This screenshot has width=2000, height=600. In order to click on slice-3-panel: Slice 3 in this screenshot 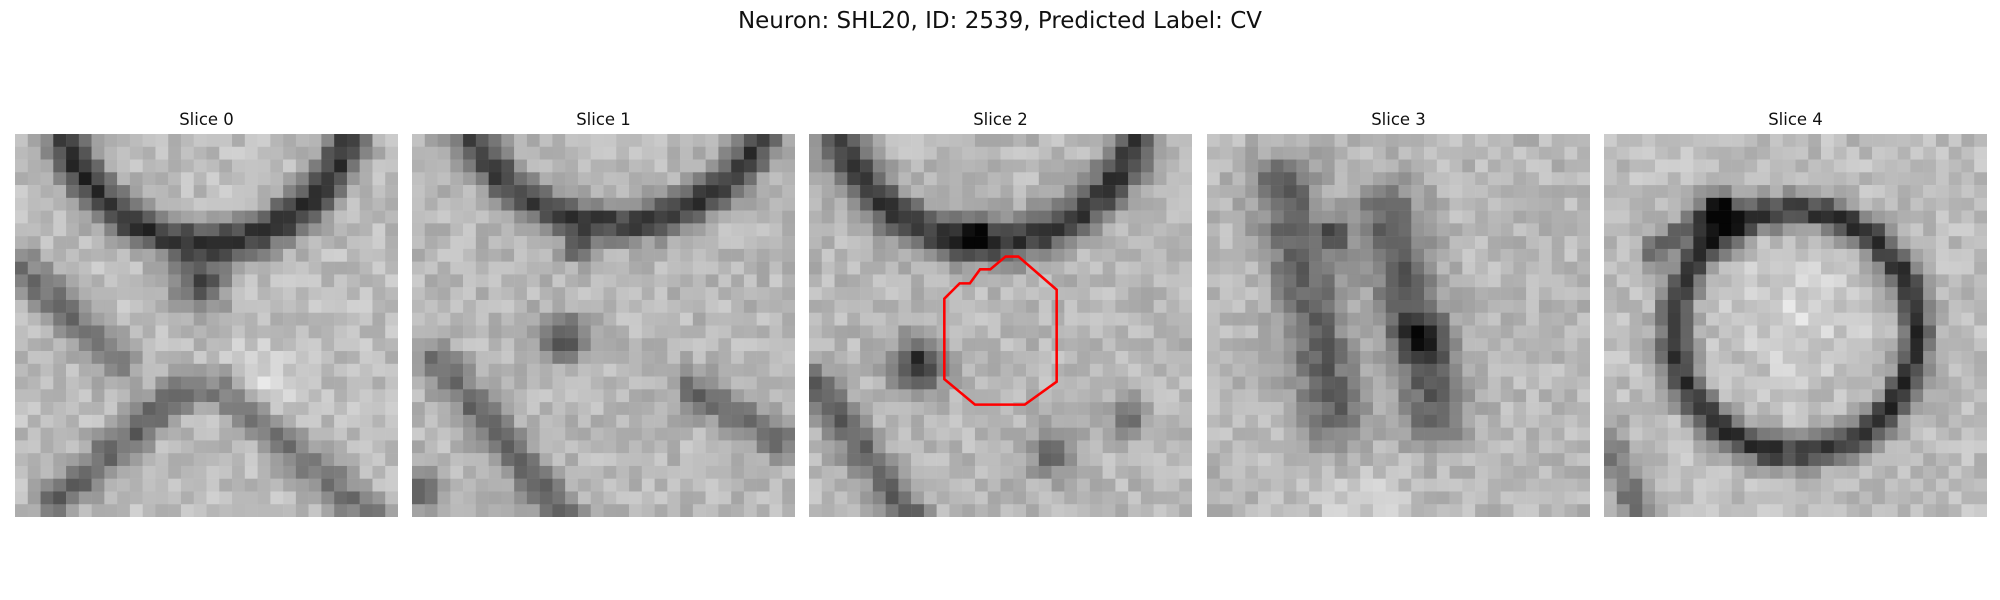, I will do `click(1398, 313)`.